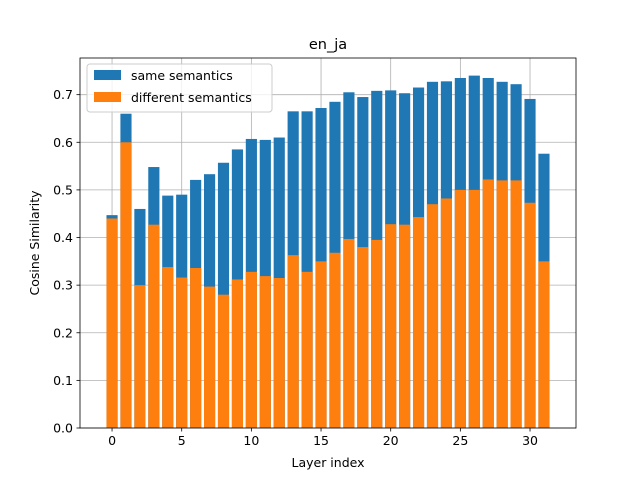  Describe the element at coordinates (34, 243) in the screenshot. I see `y-axis-label: Cosine Similarity` at that location.